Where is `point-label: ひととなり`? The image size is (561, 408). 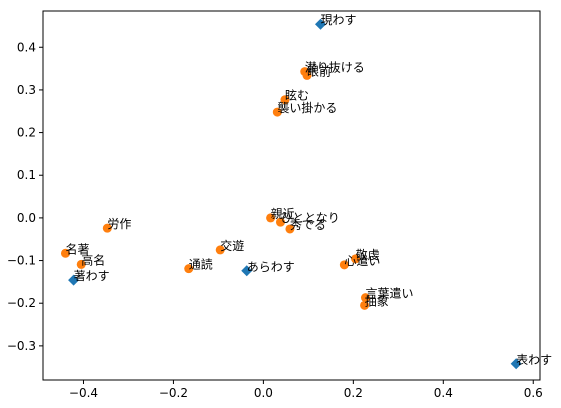 point-label: ひととなり is located at coordinates (309, 218).